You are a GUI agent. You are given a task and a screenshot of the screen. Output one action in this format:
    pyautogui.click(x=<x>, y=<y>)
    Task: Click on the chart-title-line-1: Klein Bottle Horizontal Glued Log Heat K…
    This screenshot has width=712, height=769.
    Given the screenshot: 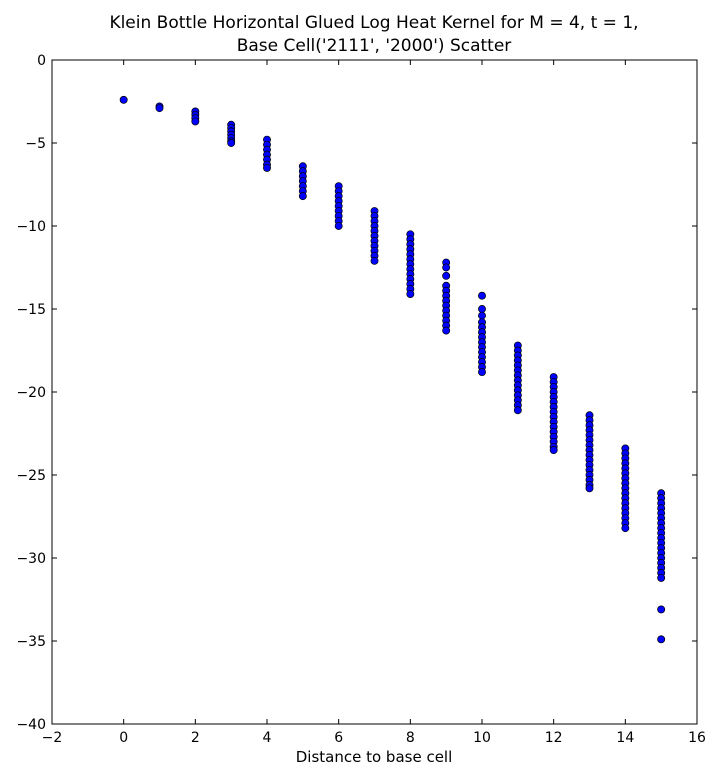 What is the action you would take?
    pyautogui.click(x=373, y=23)
    